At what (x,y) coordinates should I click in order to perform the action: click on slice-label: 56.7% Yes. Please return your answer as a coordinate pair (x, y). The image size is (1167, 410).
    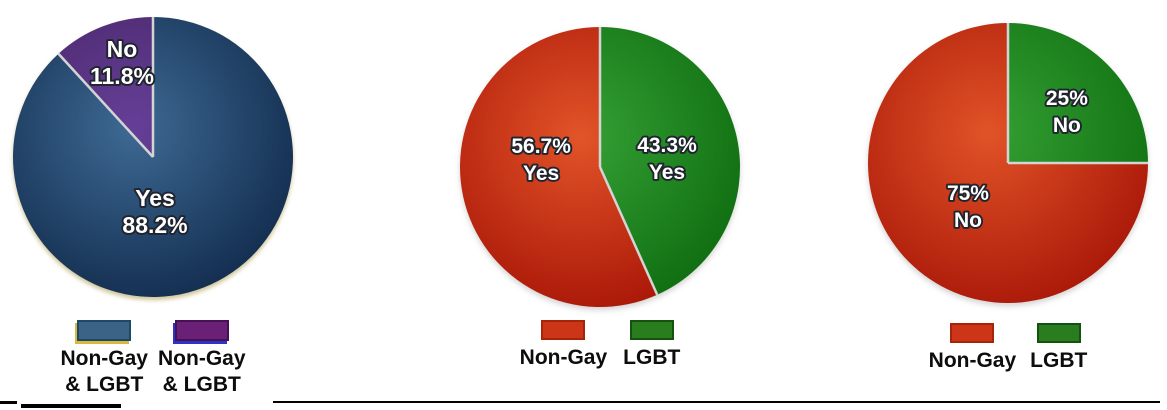
    Looking at the image, I should click on (541, 160).